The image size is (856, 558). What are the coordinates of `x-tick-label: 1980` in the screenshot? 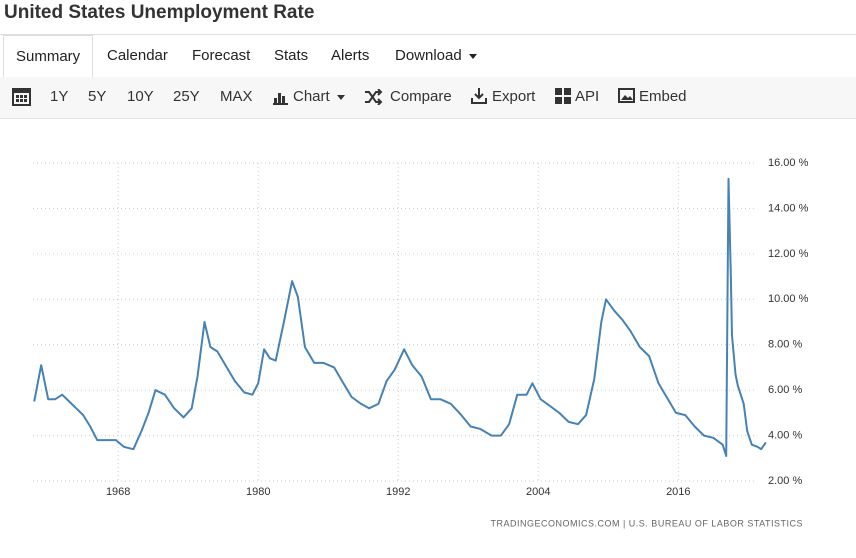 It's located at (258, 492).